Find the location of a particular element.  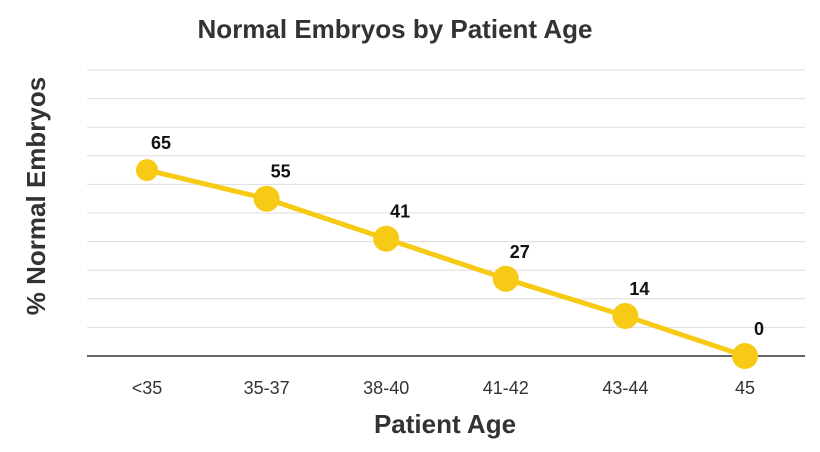

x-tick-label: 45 is located at coordinates (745, 388).